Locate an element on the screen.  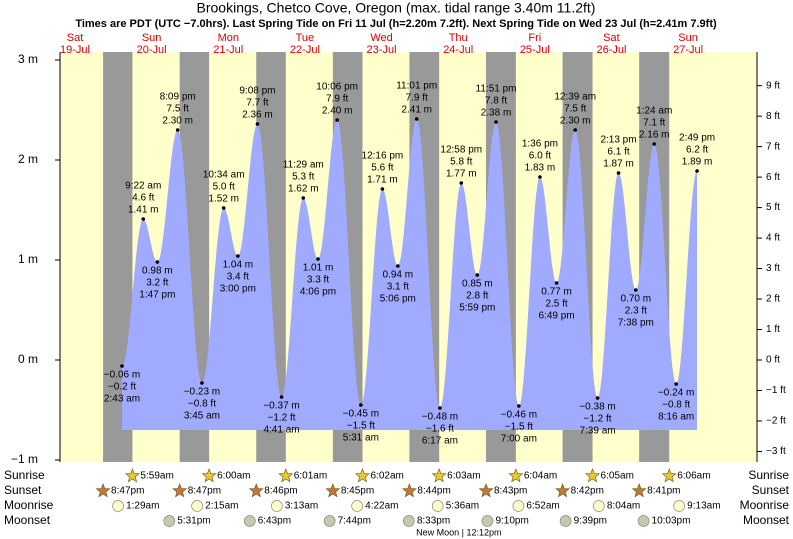
tide-label: 6:17 am is located at coordinates (440, 441).